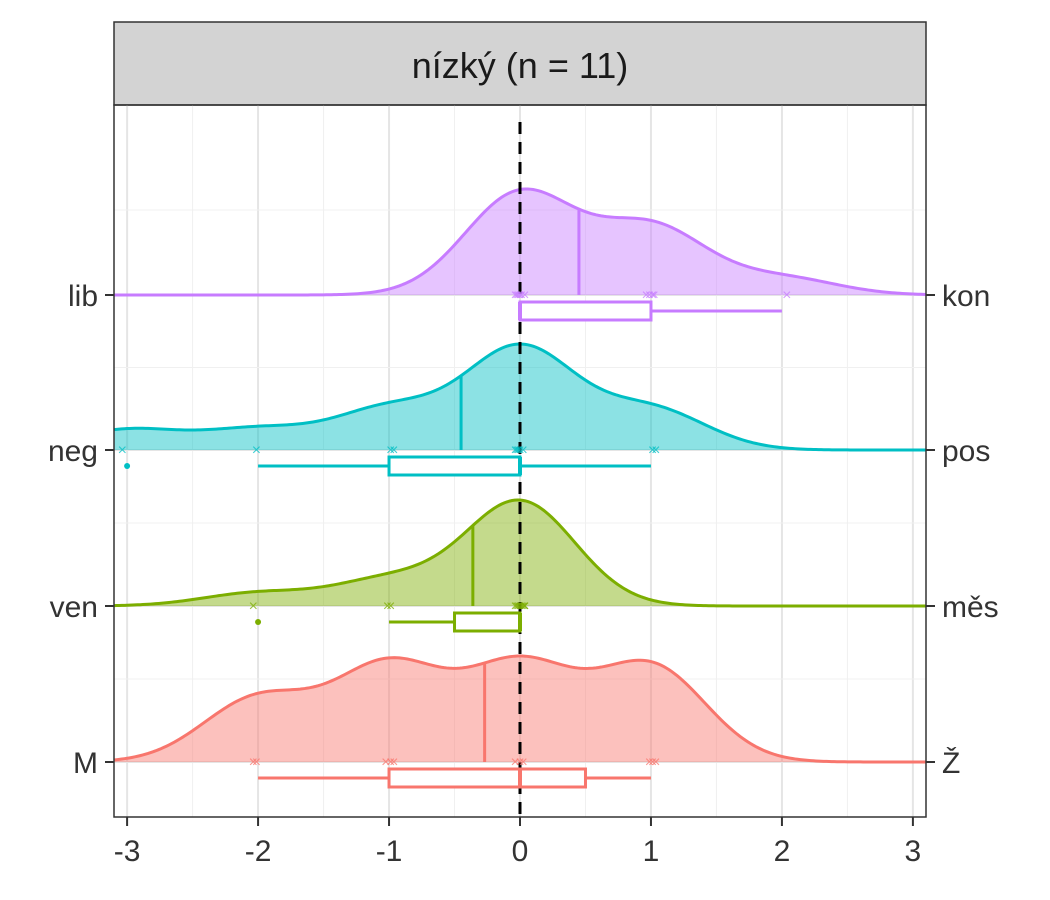 This screenshot has height=900, width=1050. What do you see at coordinates (127, 851) in the screenshot?
I see `x-tick-label: -3` at bounding box center [127, 851].